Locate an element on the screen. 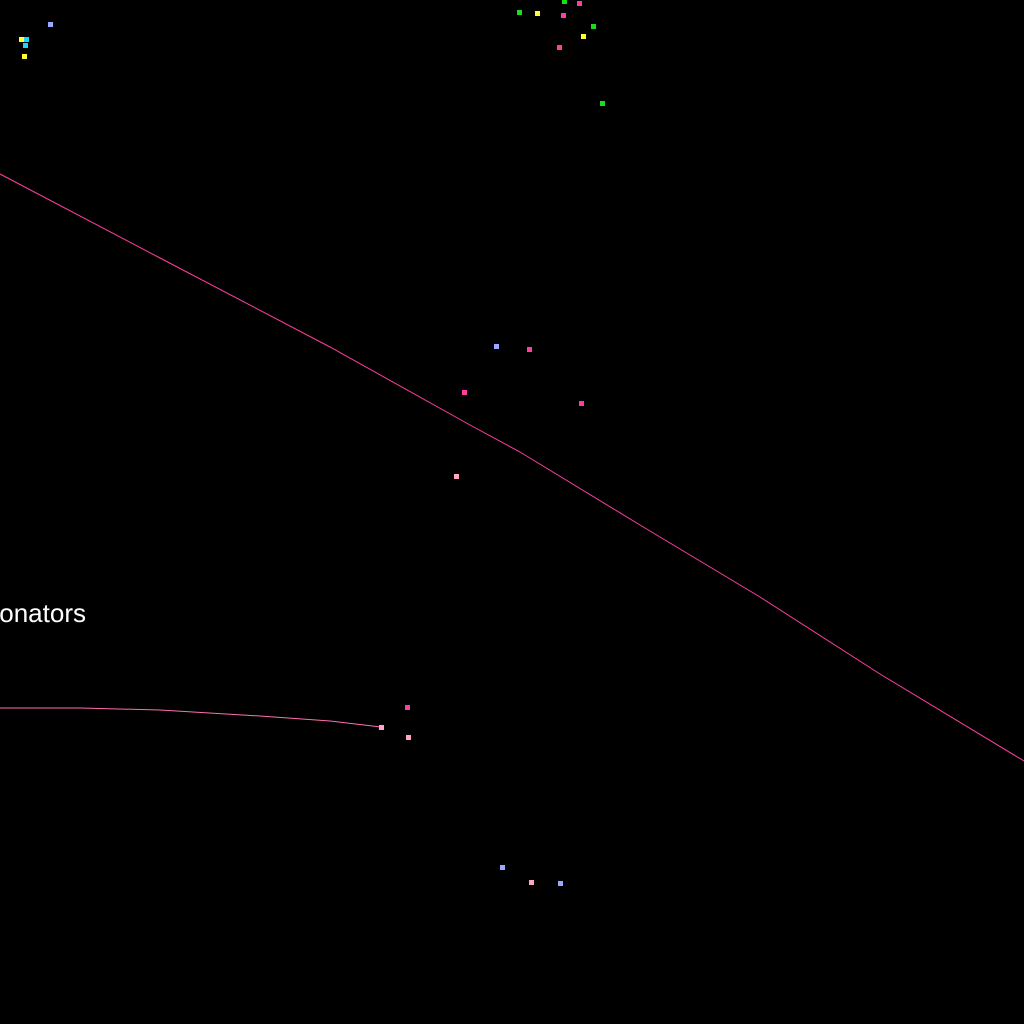 This screenshot has width=1024, height=1024. map-area-label: onators is located at coordinates (43, 613).